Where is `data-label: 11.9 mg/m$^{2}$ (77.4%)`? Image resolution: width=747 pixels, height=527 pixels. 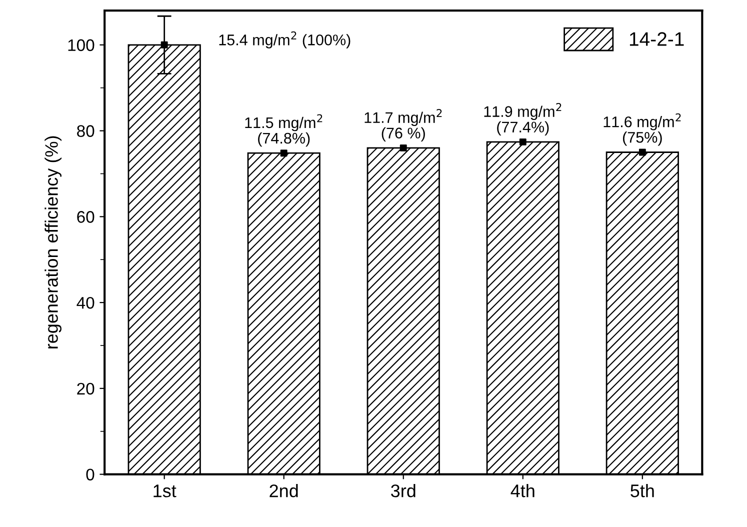
data-label: 11.9 mg/m$^{2}$ (77.4%) is located at coordinates (523, 119).